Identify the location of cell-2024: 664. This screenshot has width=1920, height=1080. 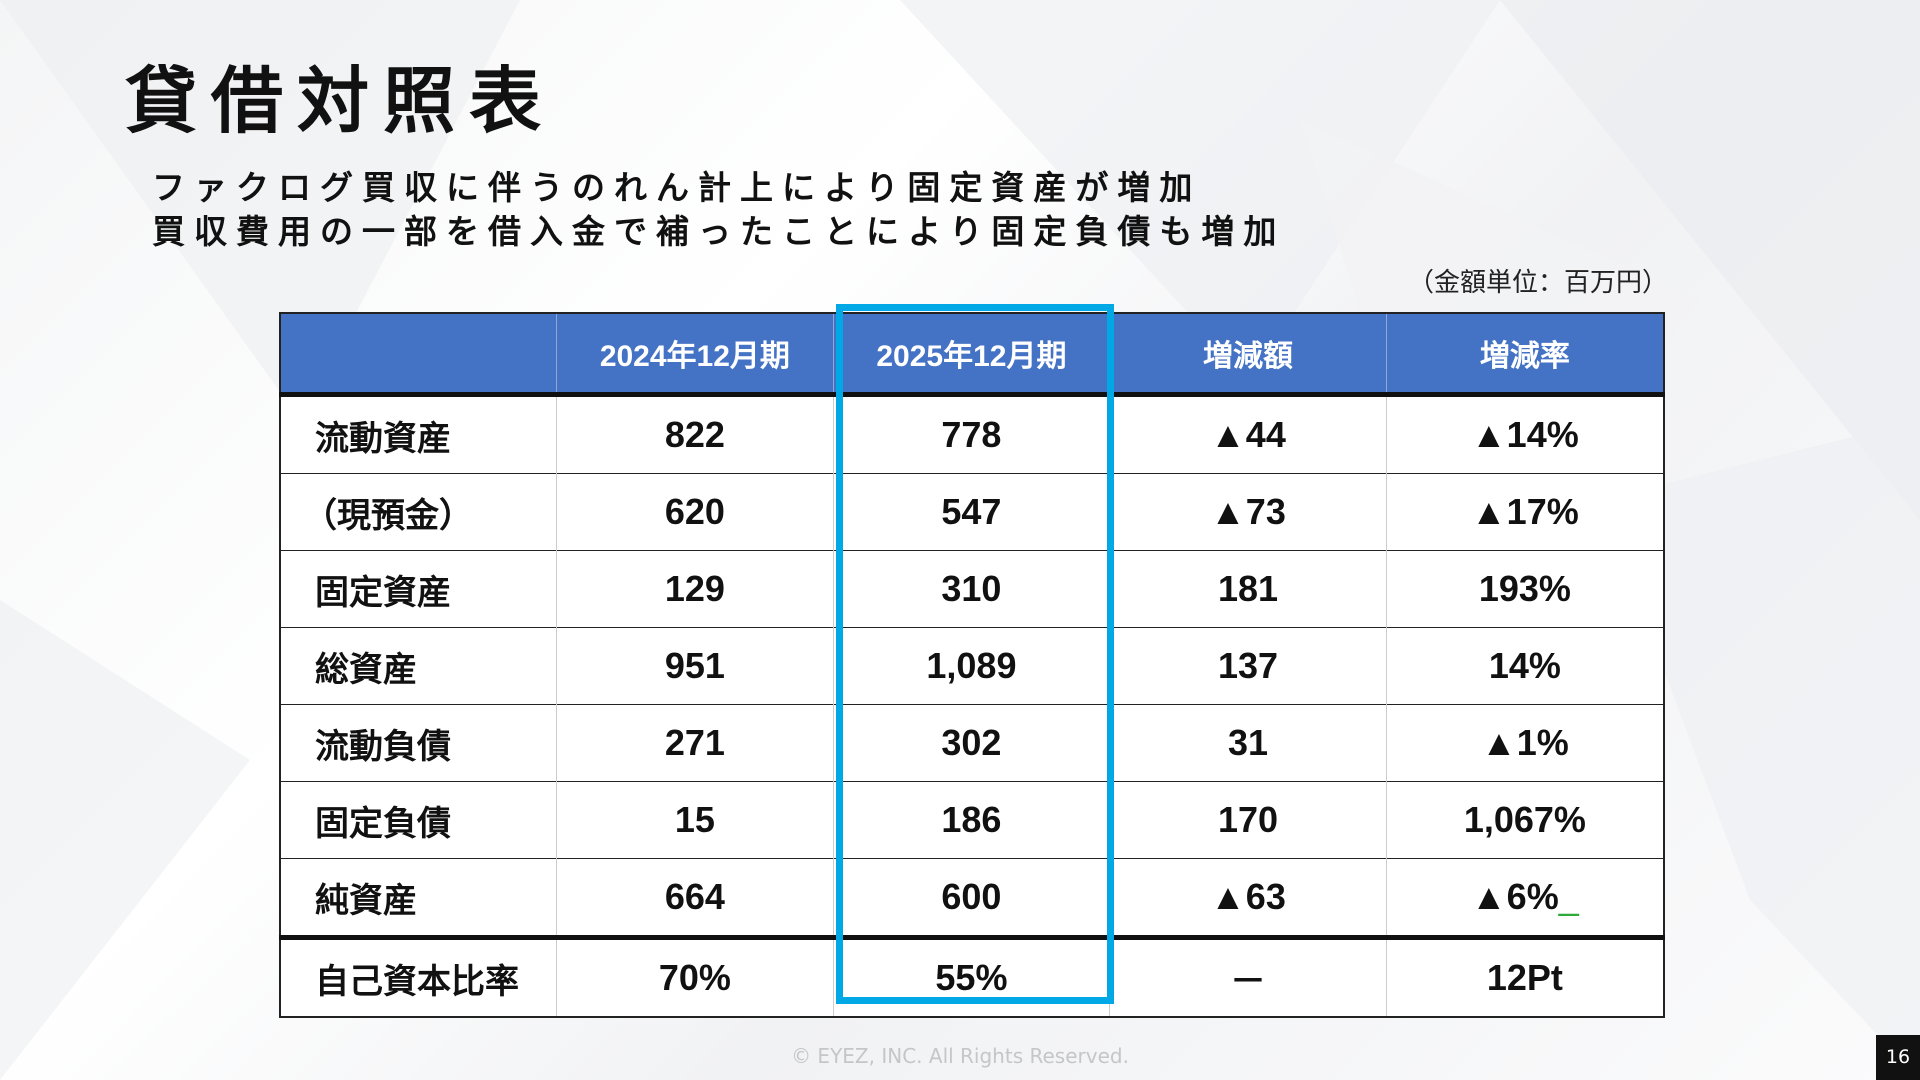
(695, 898).